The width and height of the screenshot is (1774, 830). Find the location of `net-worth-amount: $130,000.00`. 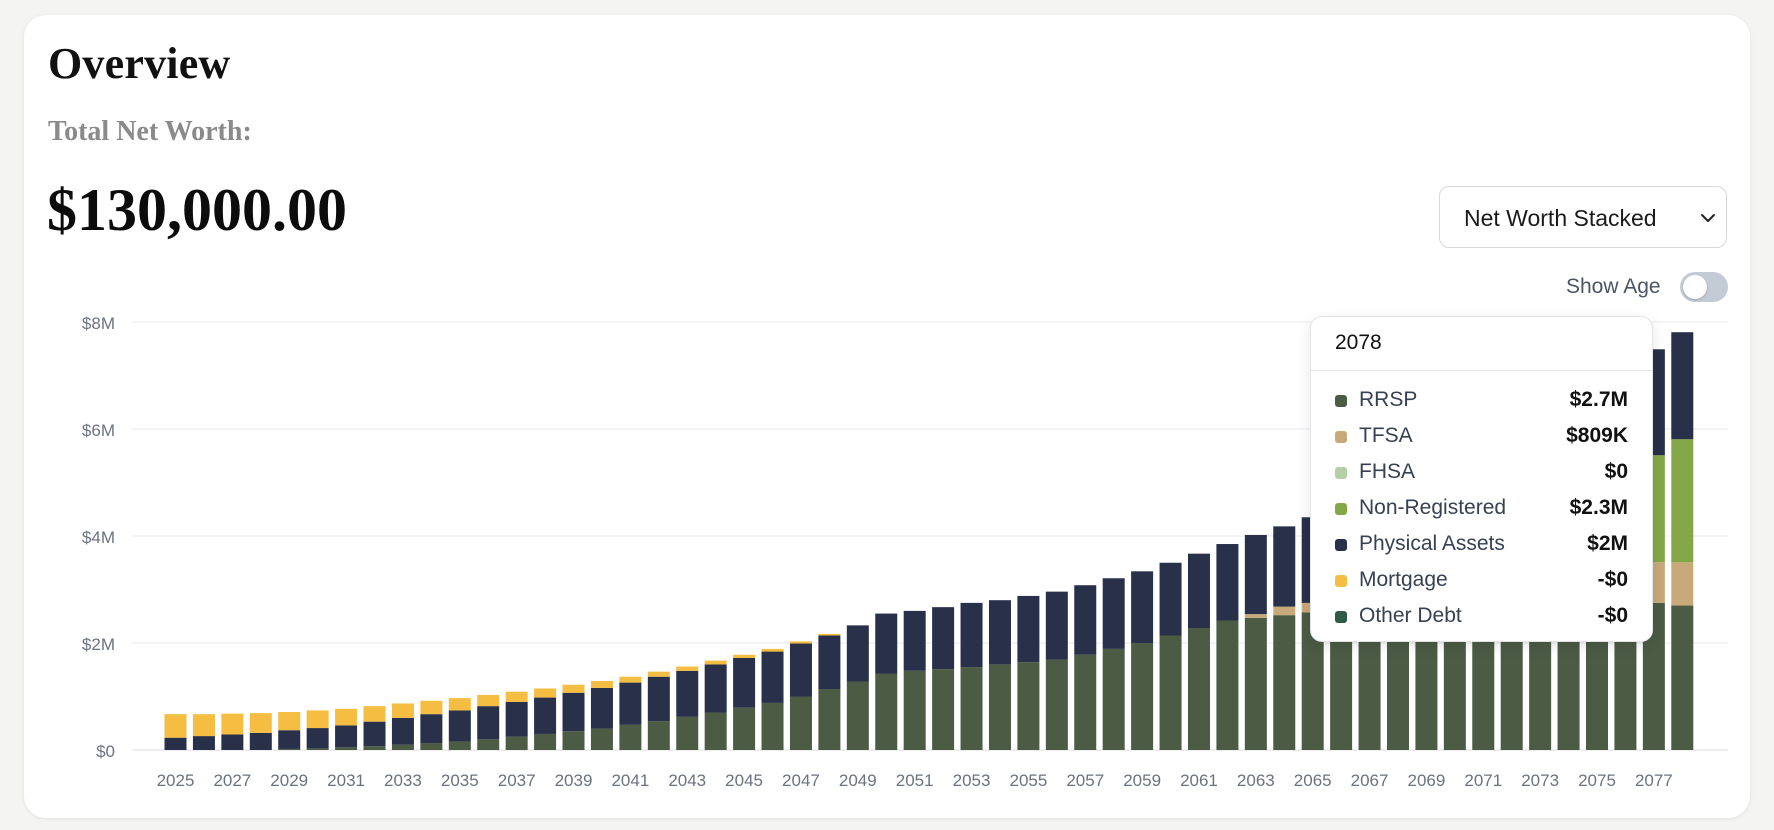

net-worth-amount: $130,000.00 is located at coordinates (197, 210).